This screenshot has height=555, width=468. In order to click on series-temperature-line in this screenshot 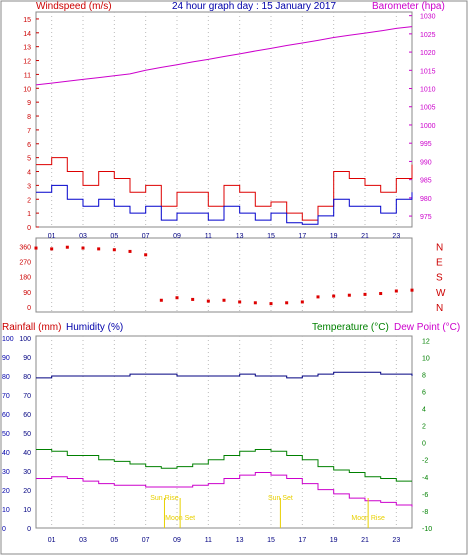, I will do `click(224, 465)`.